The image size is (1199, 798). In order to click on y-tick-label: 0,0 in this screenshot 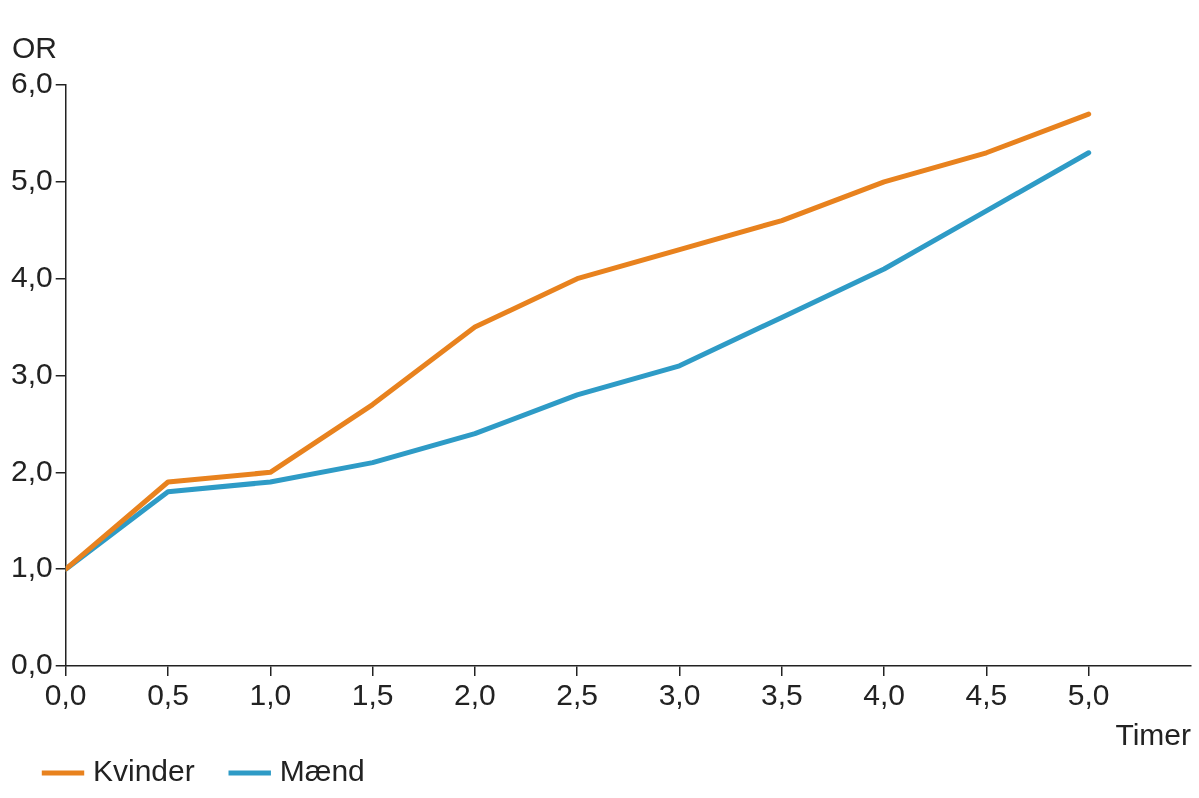, I will do `click(31, 664)`.